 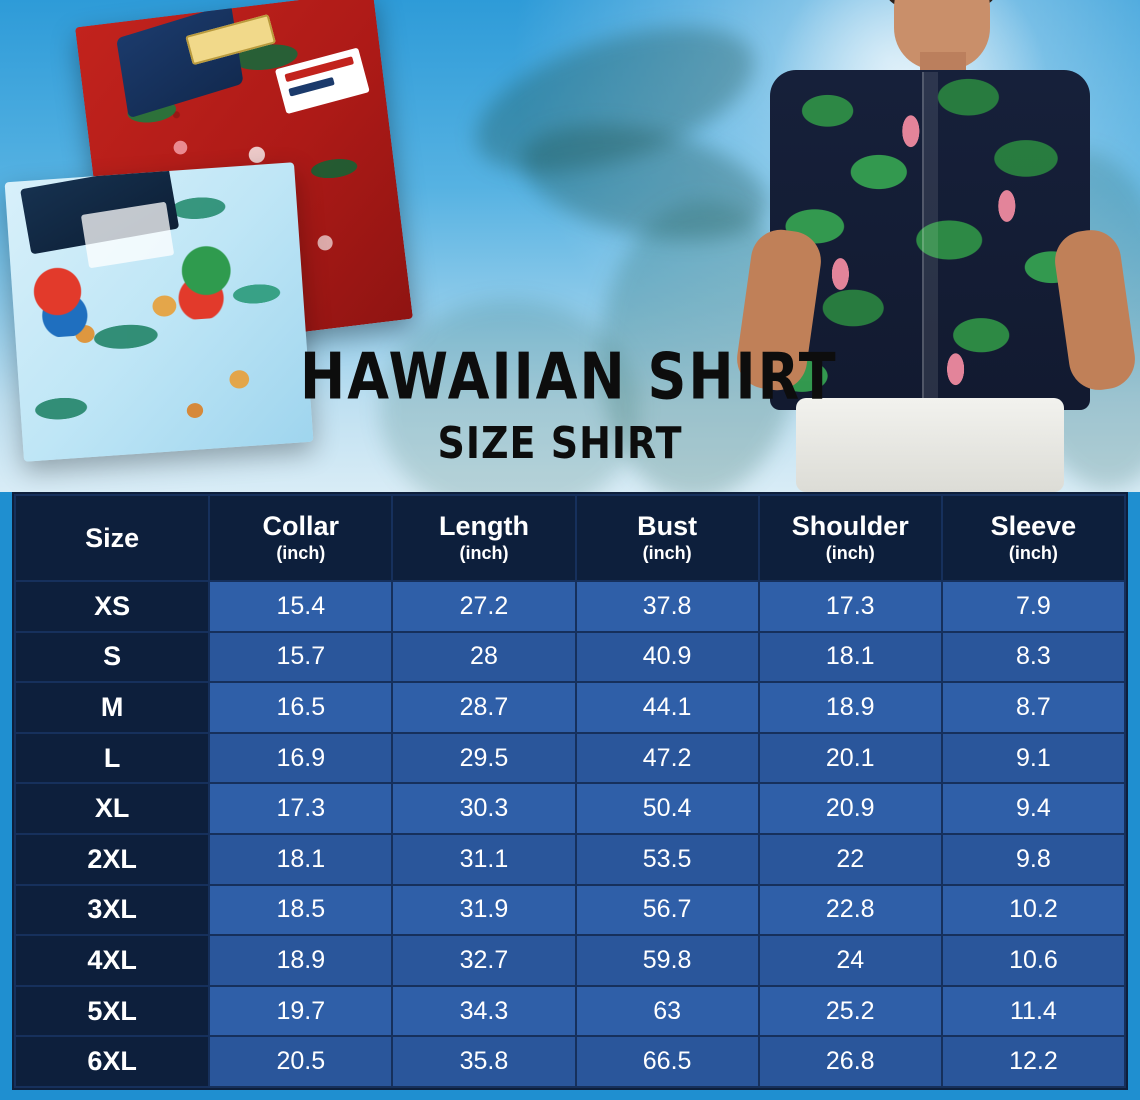 What do you see at coordinates (667, 758) in the screenshot?
I see `cell-bust: 47.2` at bounding box center [667, 758].